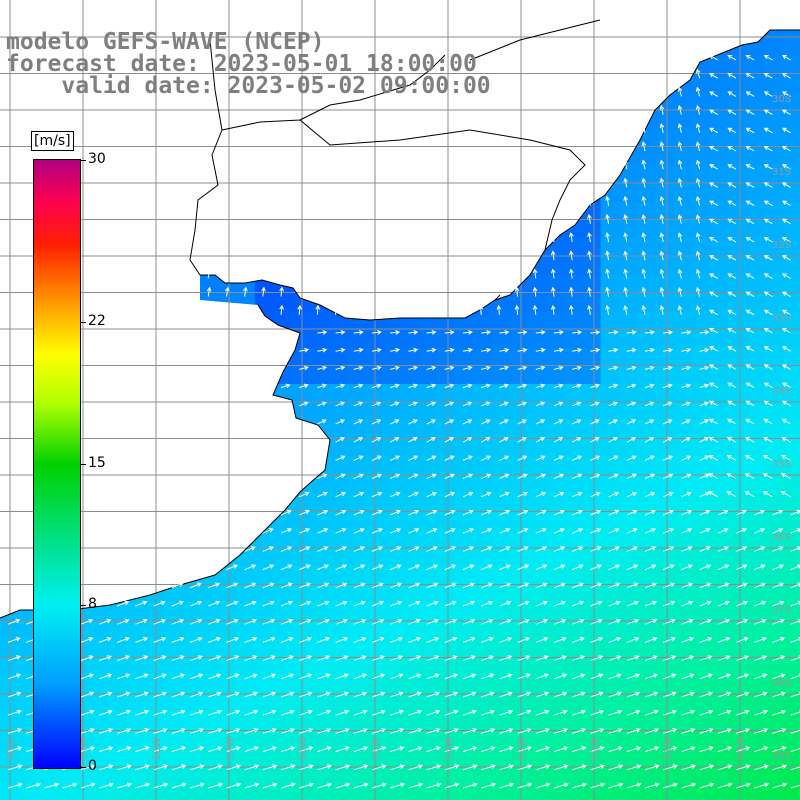  Describe the element at coordinates (11, 748) in the screenshot. I see `lon-label: 60W` at that location.